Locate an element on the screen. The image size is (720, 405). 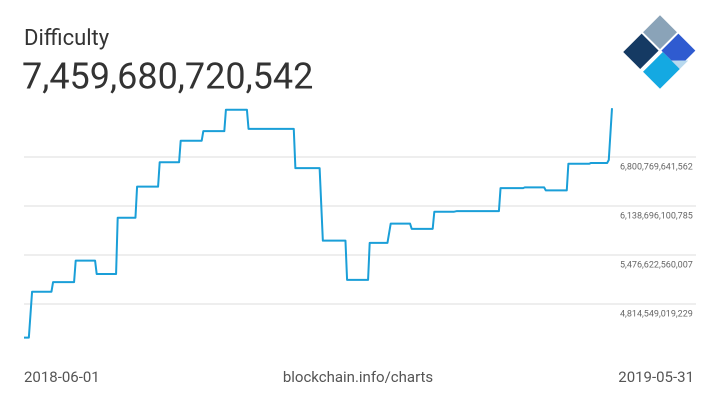
y-tick-label: 4,814,549,019,229 is located at coordinates (656, 314).